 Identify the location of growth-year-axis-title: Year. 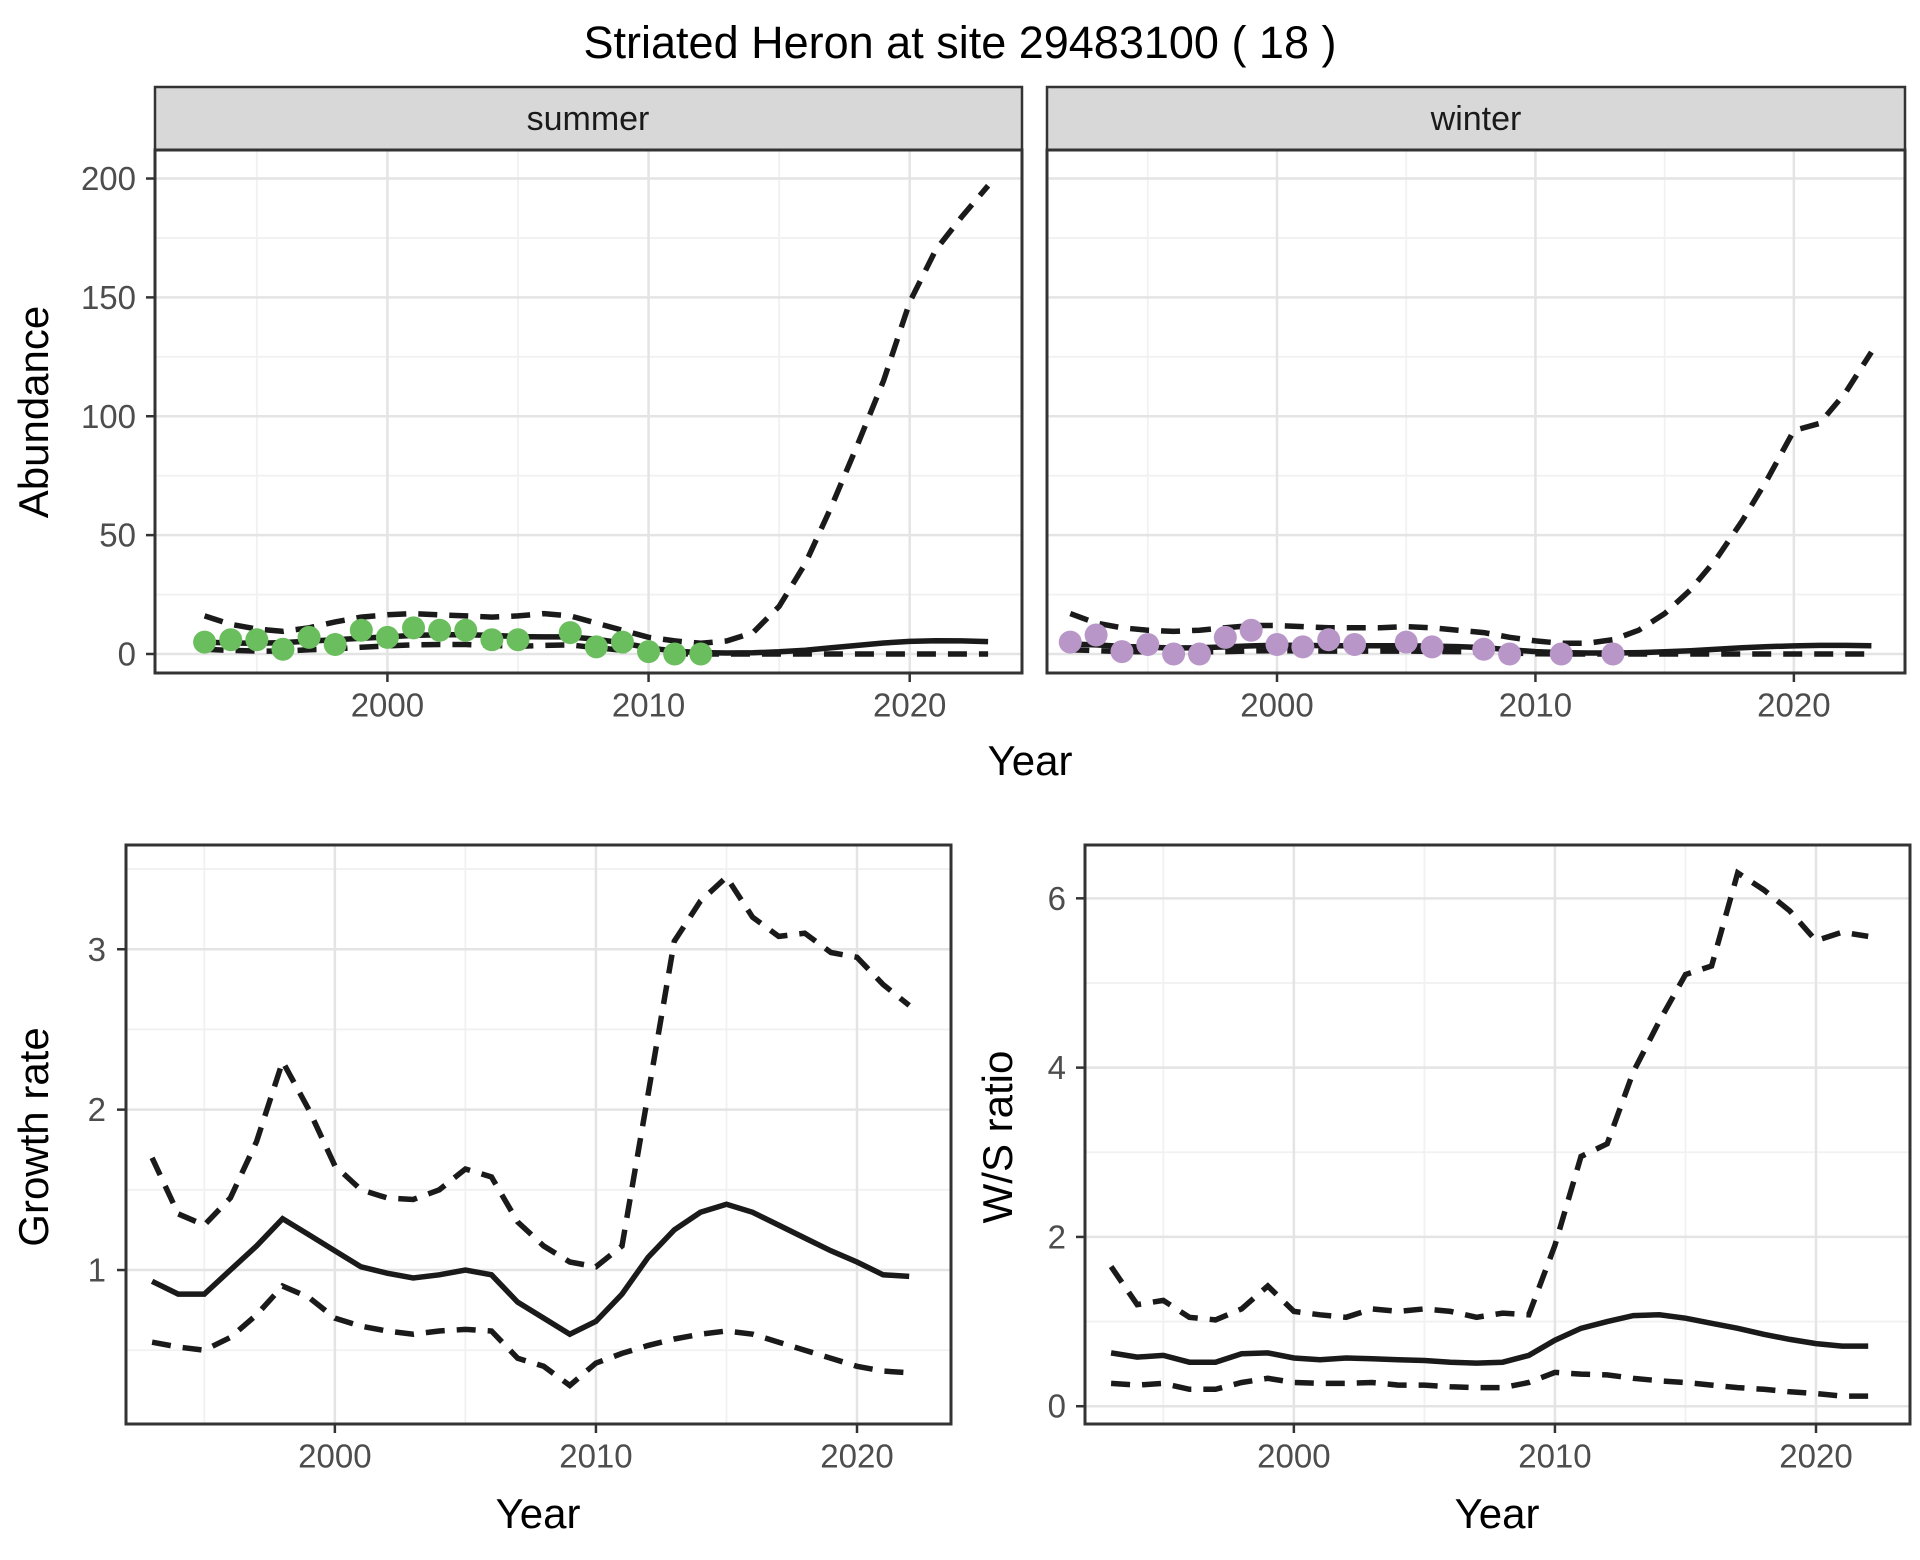
(538, 1513).